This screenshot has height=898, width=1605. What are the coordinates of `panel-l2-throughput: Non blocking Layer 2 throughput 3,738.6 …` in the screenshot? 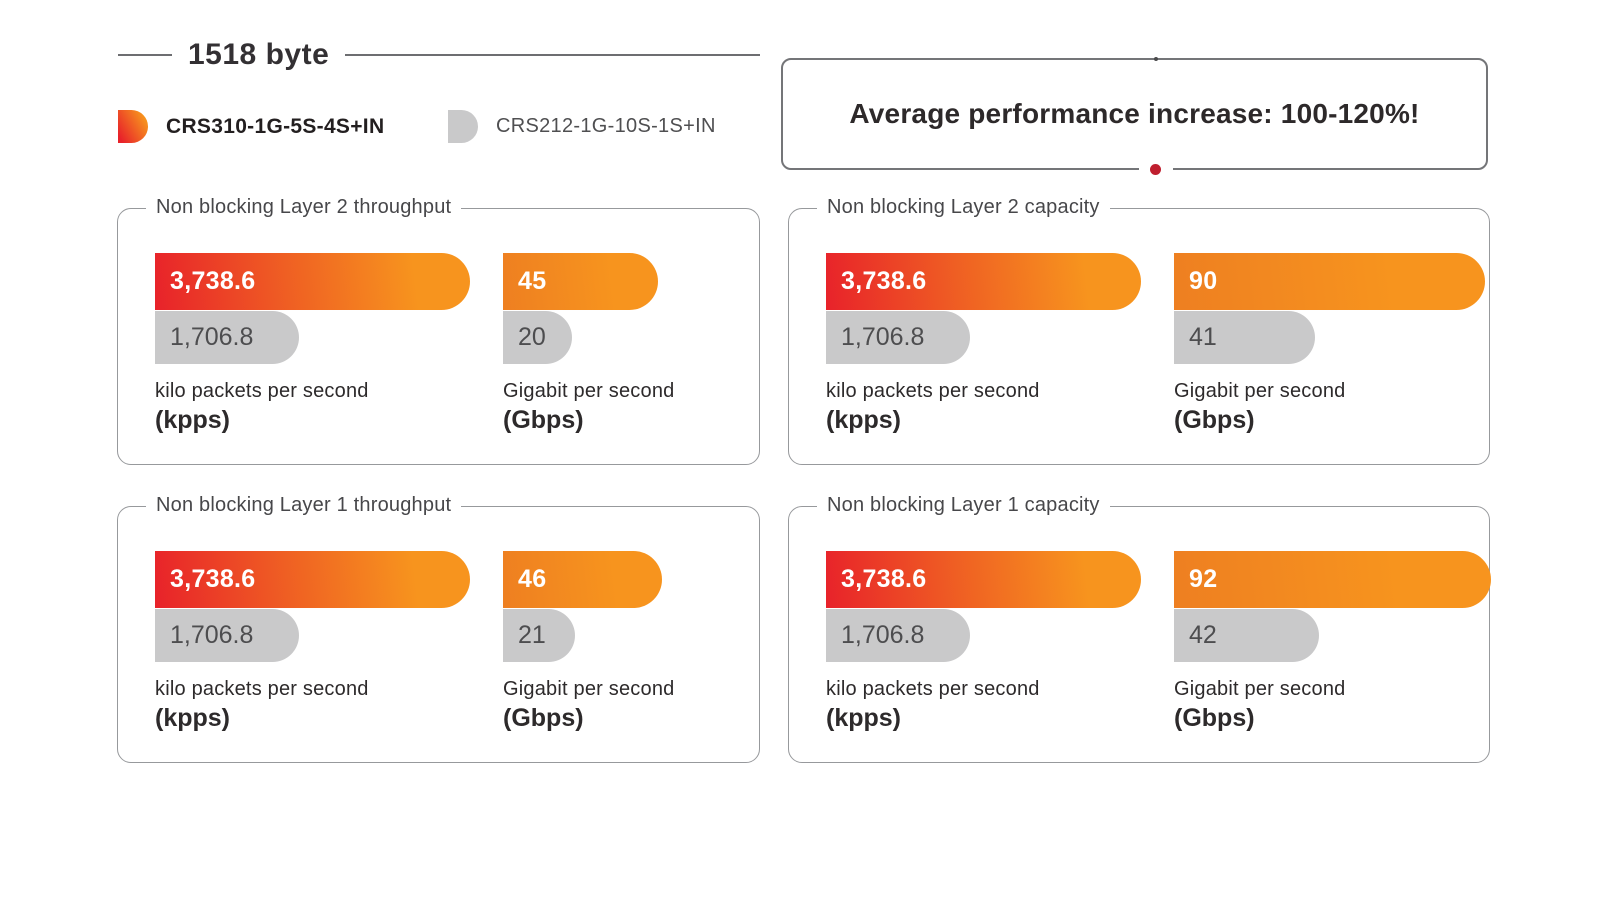 It's located at (438, 330).